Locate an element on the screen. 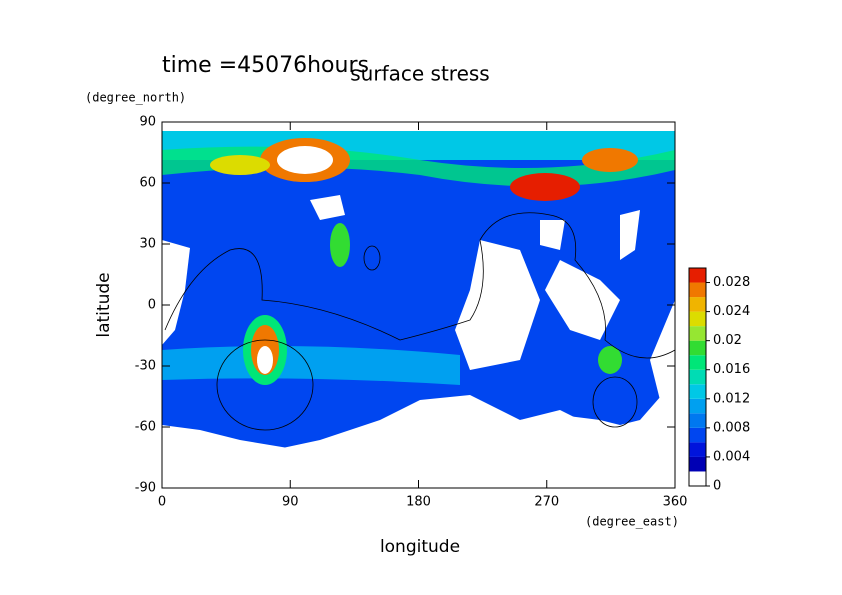 The height and width of the screenshot is (595, 842). chart-subtitle: time =45076hours is located at coordinates (265, 65).